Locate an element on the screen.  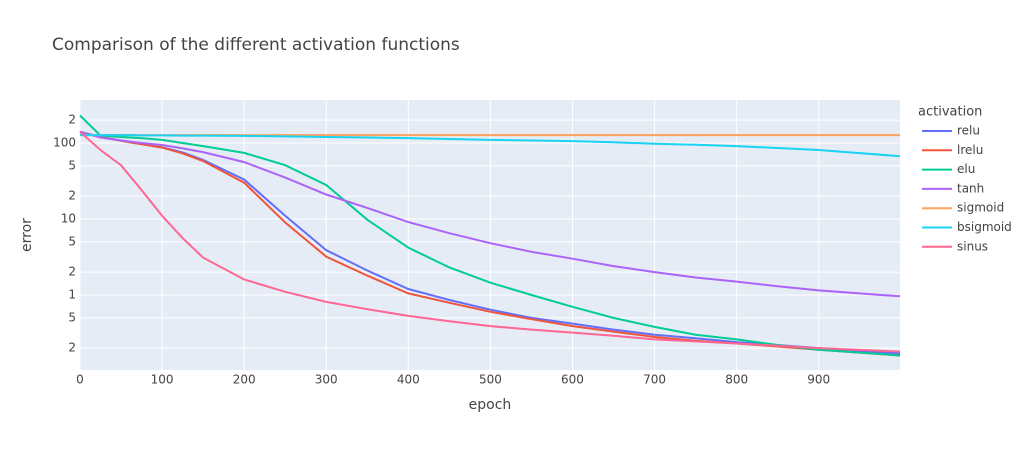
x-axis-title: epoch is located at coordinates (490, 405).